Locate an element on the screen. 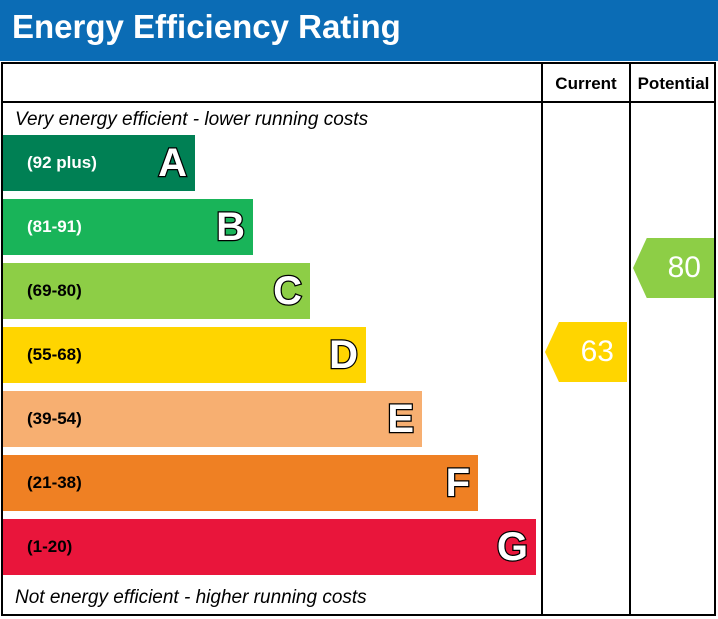  band-d-range: (55-68) is located at coordinates (54, 354).